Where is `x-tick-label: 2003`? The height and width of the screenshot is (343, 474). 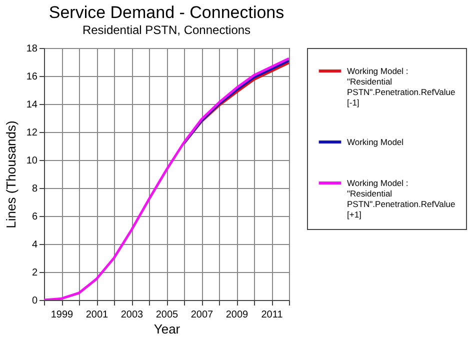 x-tick-label: 2003 is located at coordinates (132, 315).